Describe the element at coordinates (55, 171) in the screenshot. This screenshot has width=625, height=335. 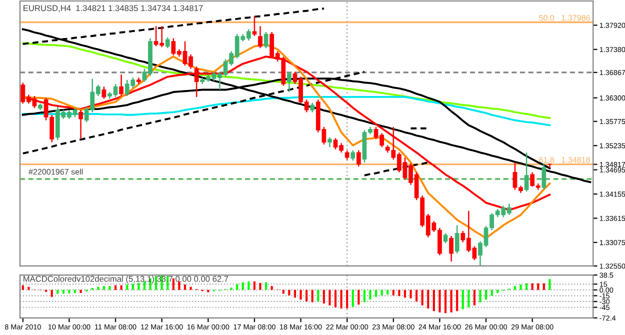
I see `annotation: #22001967 sell` at that location.